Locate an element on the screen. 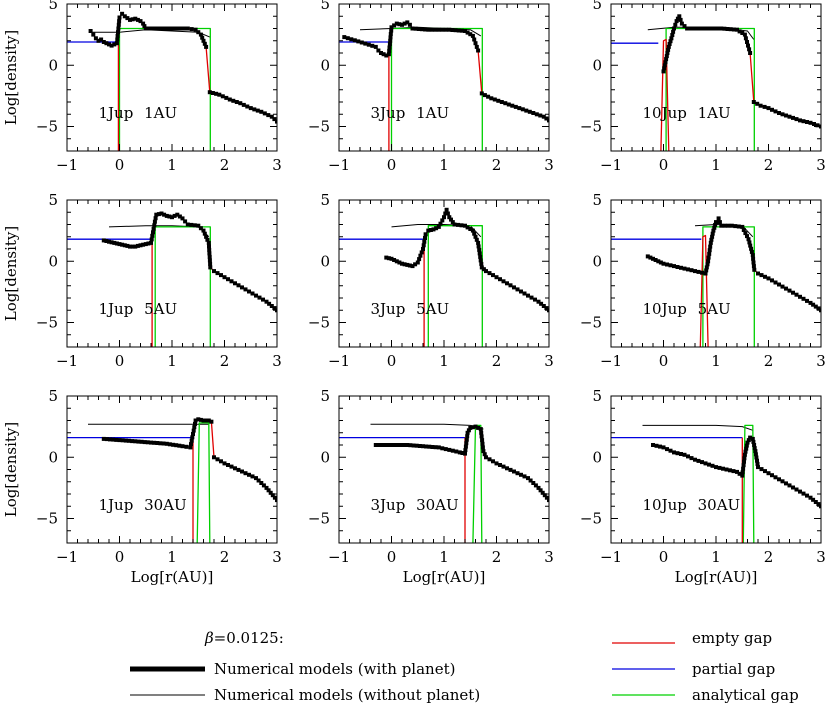 This screenshot has height=709, width=830. series-empty-gap-profile is located at coordinates (762, 264).